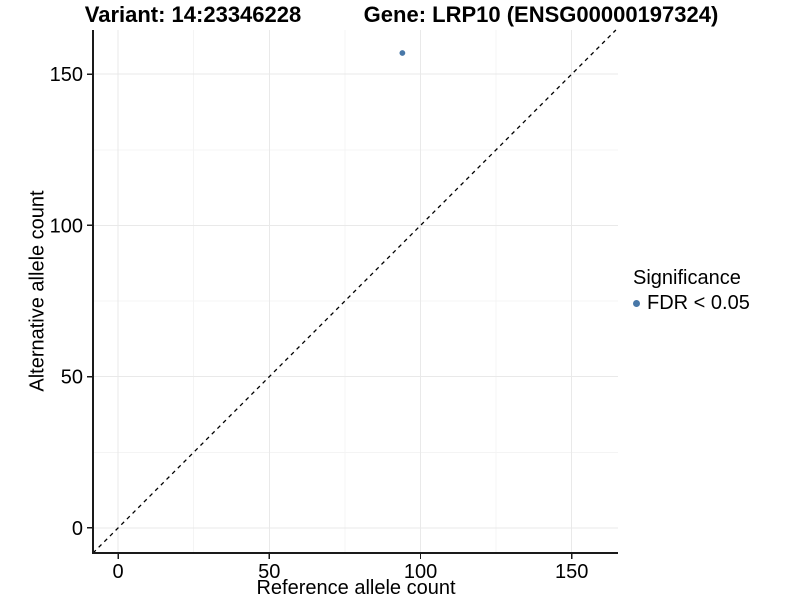  What do you see at coordinates (72, 378) in the screenshot?
I see `y-tick-label: 50` at bounding box center [72, 378].